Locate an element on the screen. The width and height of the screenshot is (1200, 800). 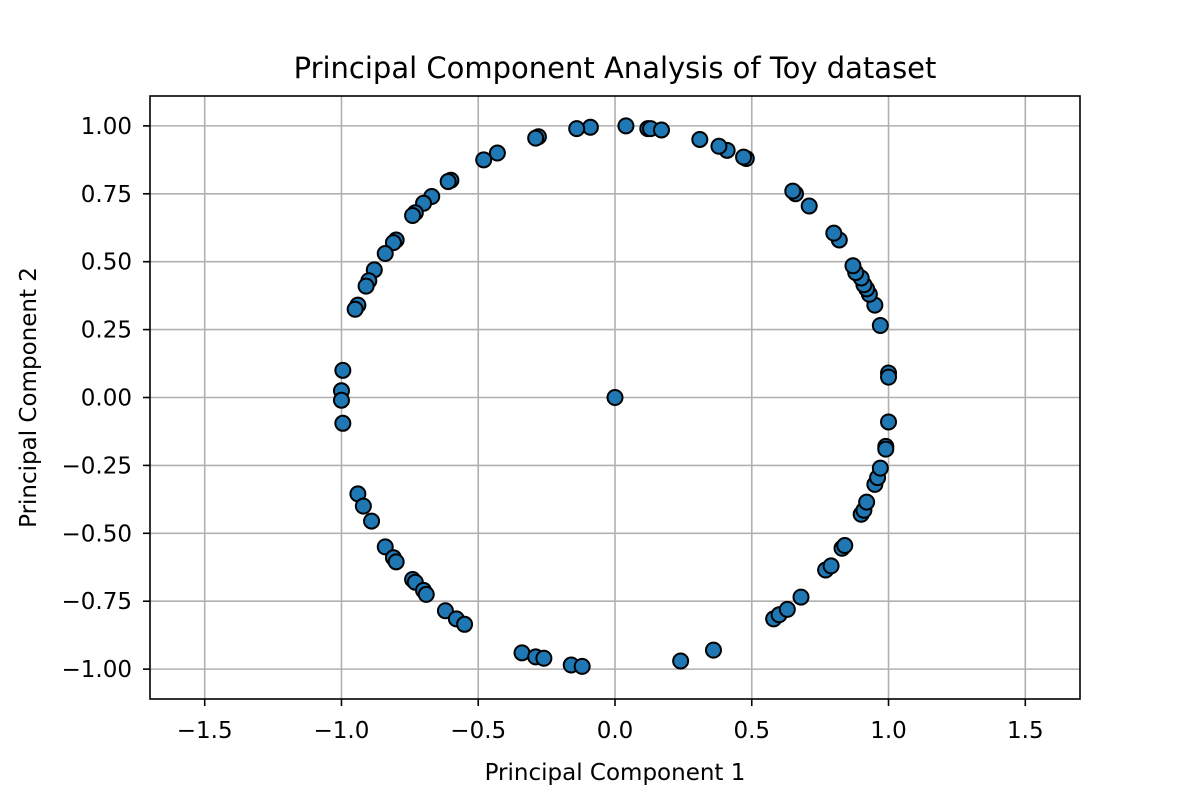
x-tick-label: 1.0 is located at coordinates (888, 731).